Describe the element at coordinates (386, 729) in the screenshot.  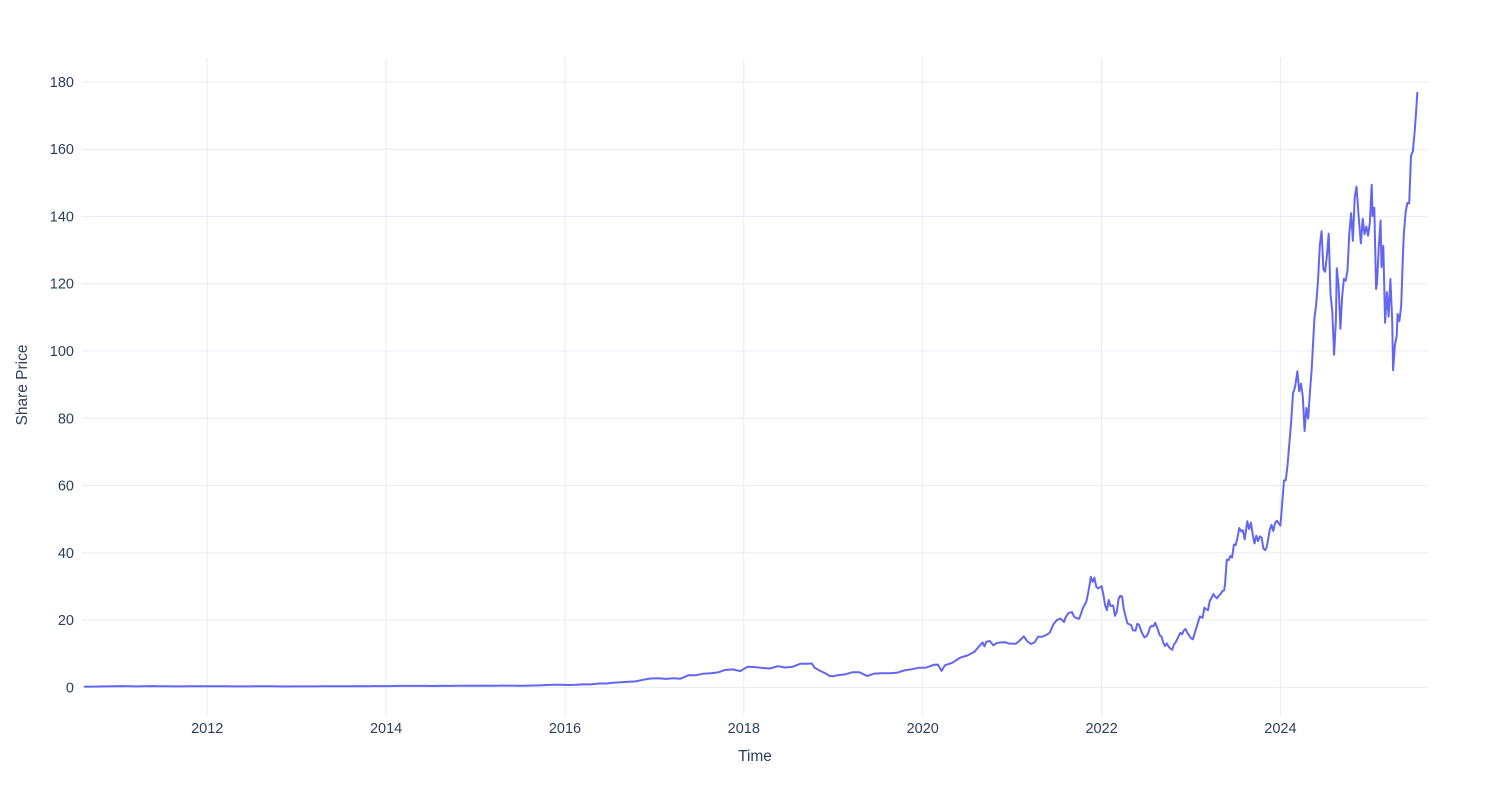
I see `x-tick-label: 2014` at that location.